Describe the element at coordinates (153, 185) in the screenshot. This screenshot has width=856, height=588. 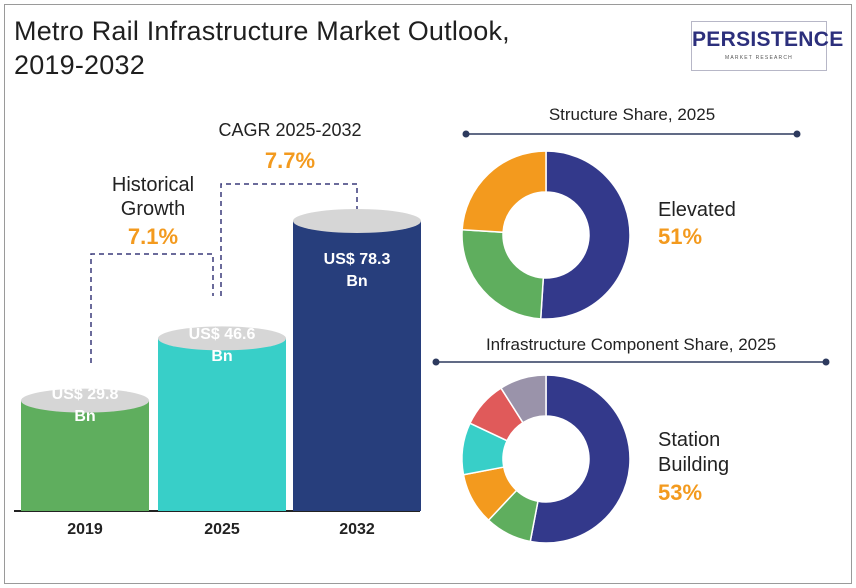
I see `historical-label-1: Historical` at that location.